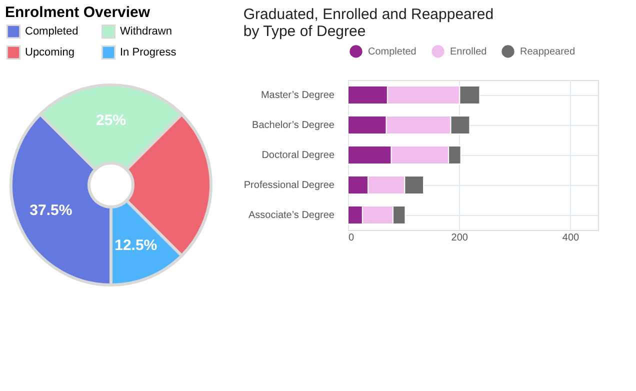  I want to click on data-label: 37.5%, so click(51, 210).